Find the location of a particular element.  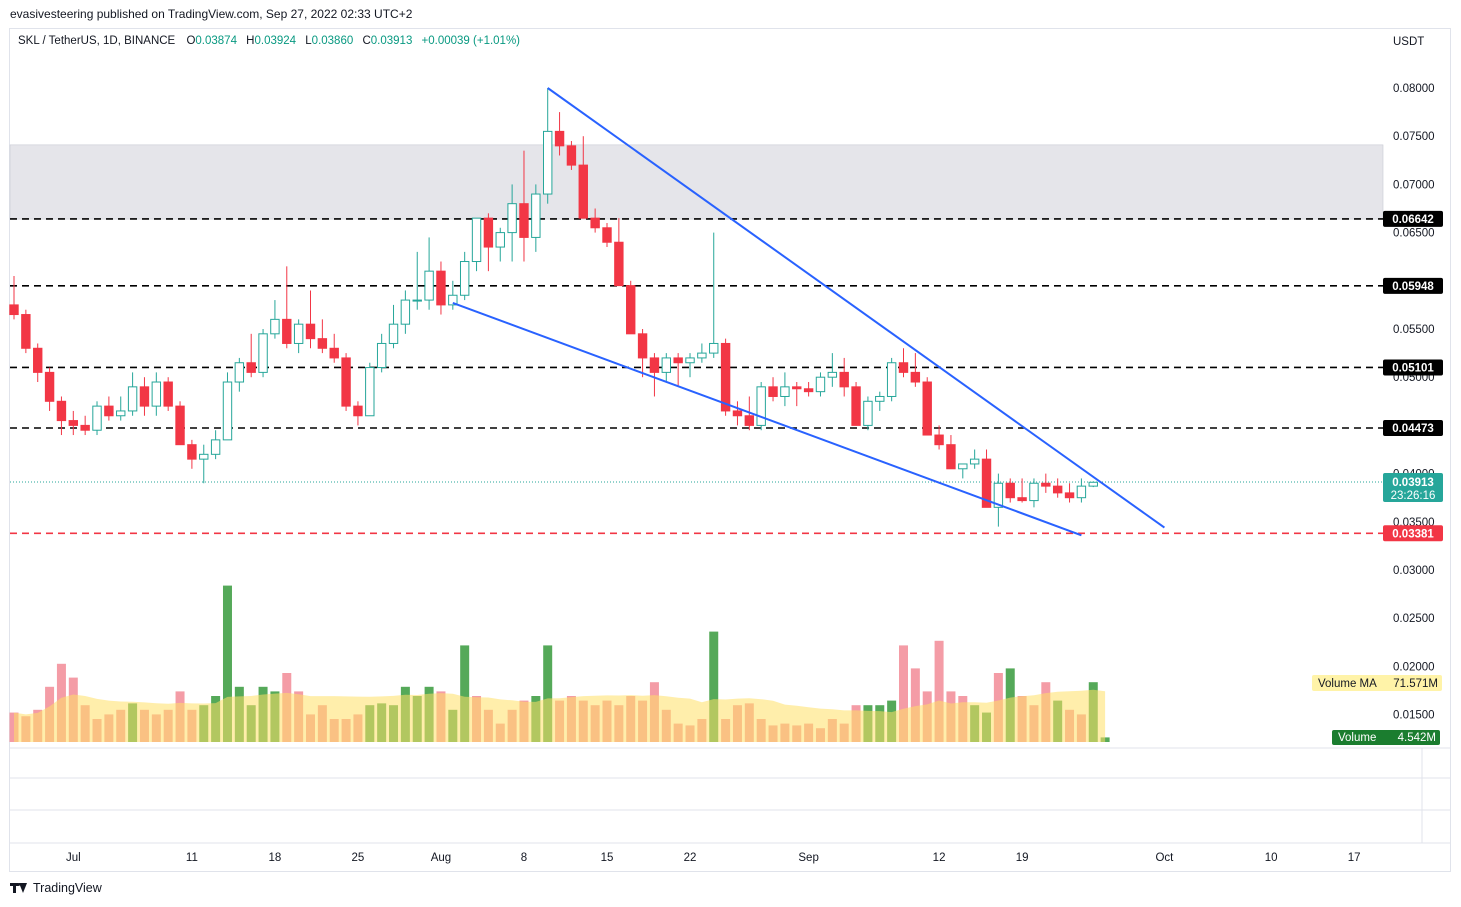

tradingview-logo-icon is located at coordinates (19, 888).